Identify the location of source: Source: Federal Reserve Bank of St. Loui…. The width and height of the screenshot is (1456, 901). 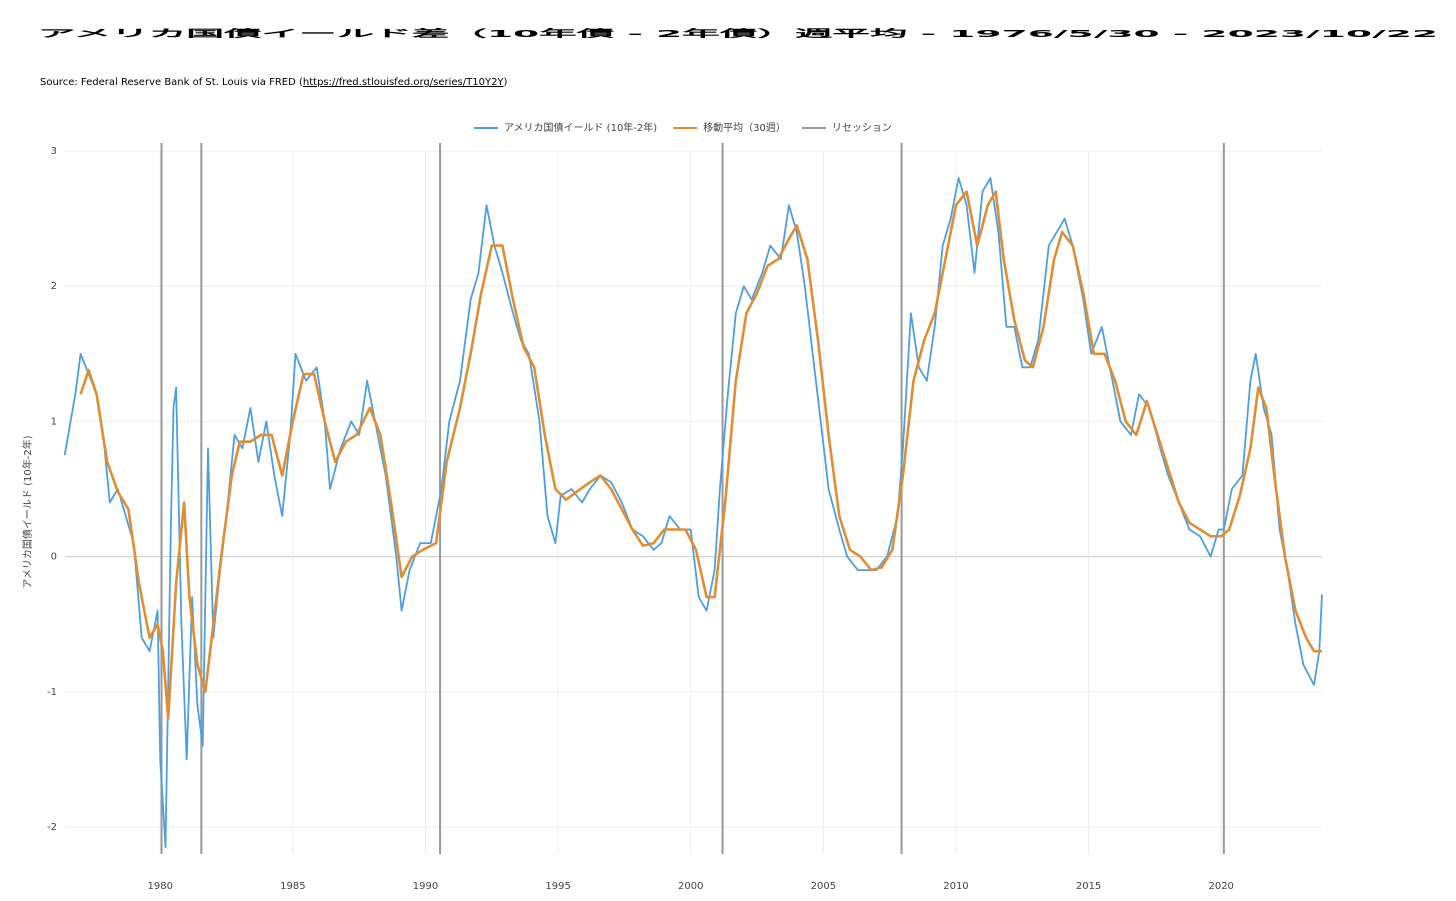
(274, 82).